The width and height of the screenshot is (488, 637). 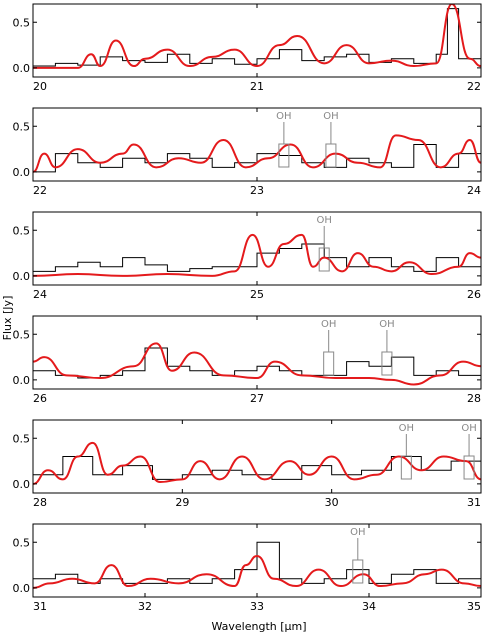 I want to click on panel-6: OH 31 32 33 34 35 0.0 0.5, so click(x=247, y=568).